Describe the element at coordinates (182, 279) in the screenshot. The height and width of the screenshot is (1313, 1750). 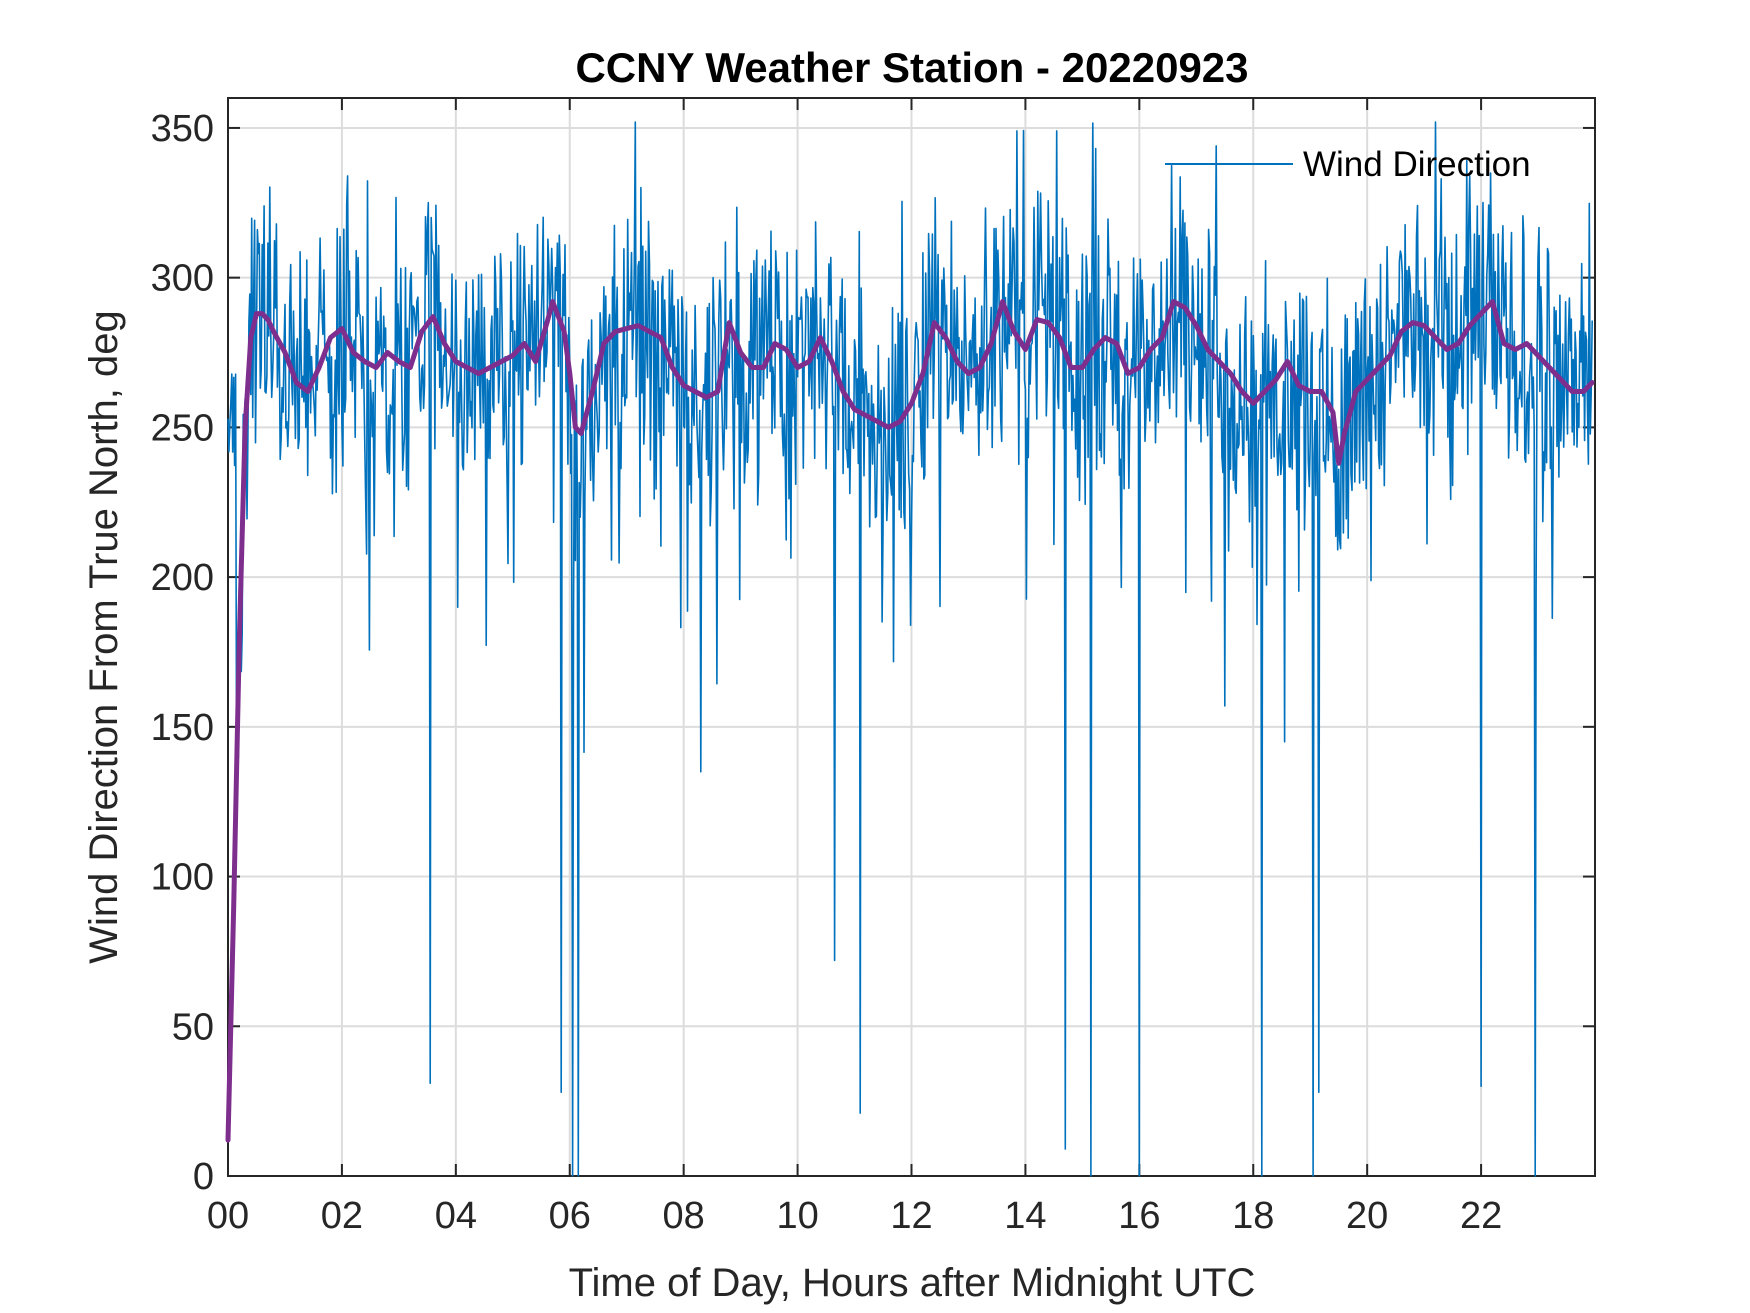
I see `y-tick-label: 300` at that location.